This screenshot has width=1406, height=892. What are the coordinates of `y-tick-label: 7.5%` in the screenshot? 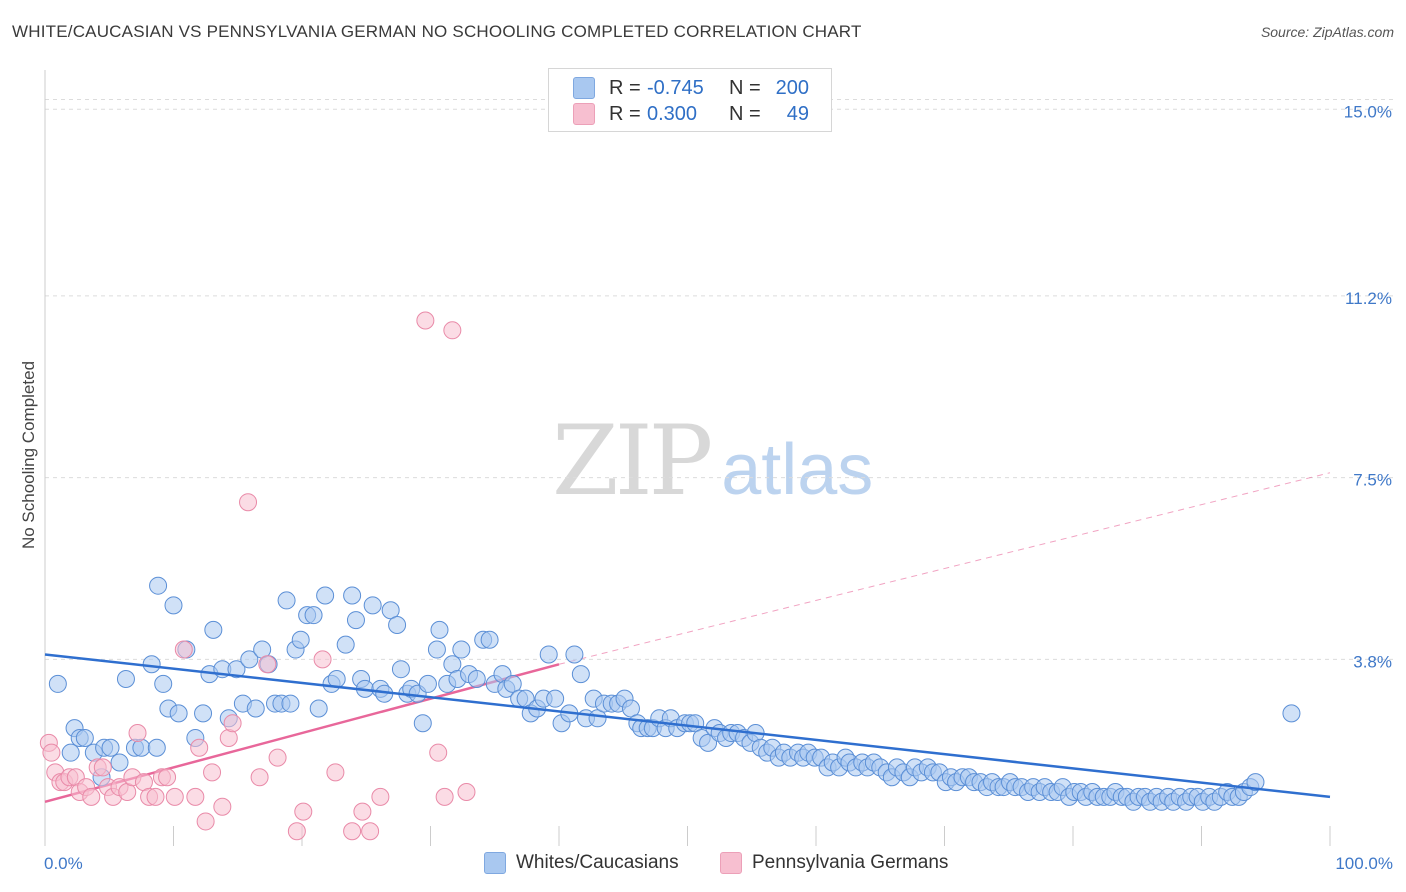 It's located at (1372, 480).